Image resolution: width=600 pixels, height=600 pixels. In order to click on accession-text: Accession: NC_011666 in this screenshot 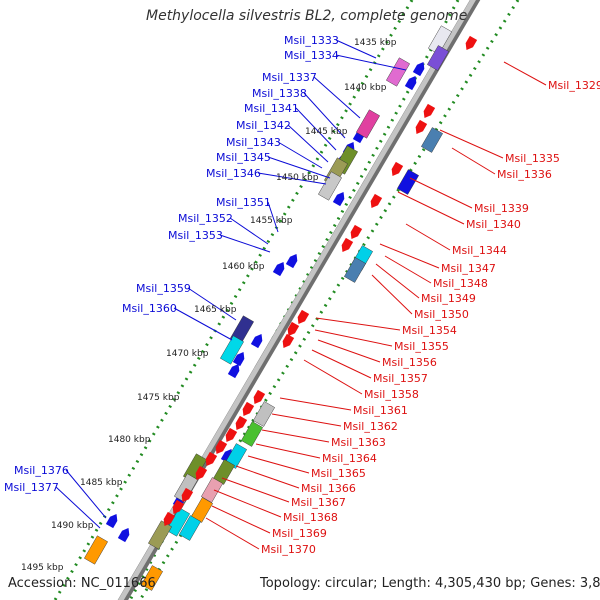, I will do `click(82, 583)`.